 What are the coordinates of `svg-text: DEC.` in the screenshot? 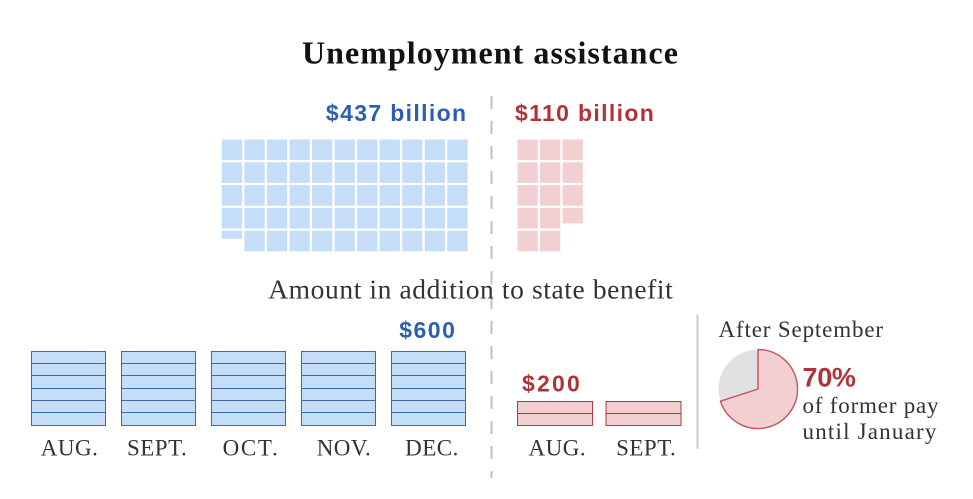 It's located at (432, 448).